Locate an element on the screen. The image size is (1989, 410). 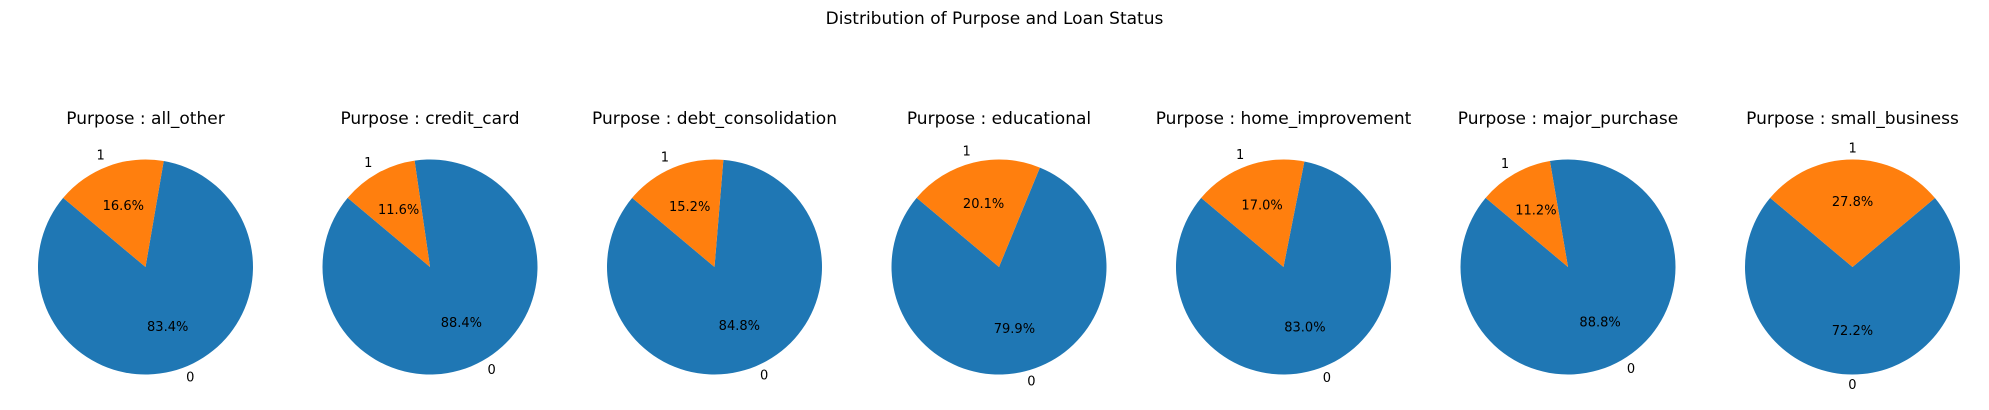
pie-chart-small-business: Purpose : small_business 72.2% 0 27.8% 1 is located at coordinates (1852, 251).